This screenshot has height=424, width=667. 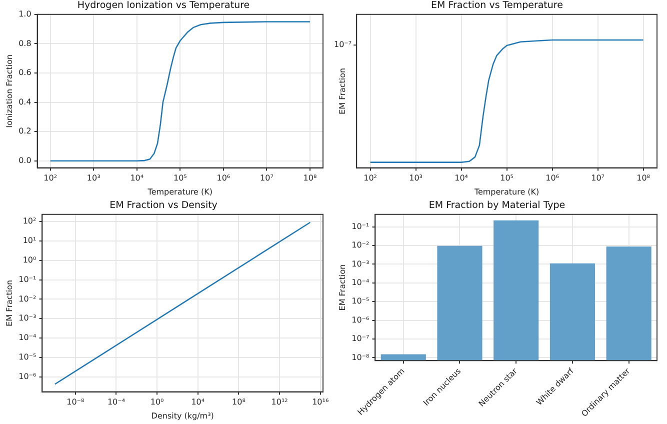 What do you see at coordinates (9, 91) in the screenshot?
I see `y-axis-title: Ionization Fraction` at bounding box center [9, 91].